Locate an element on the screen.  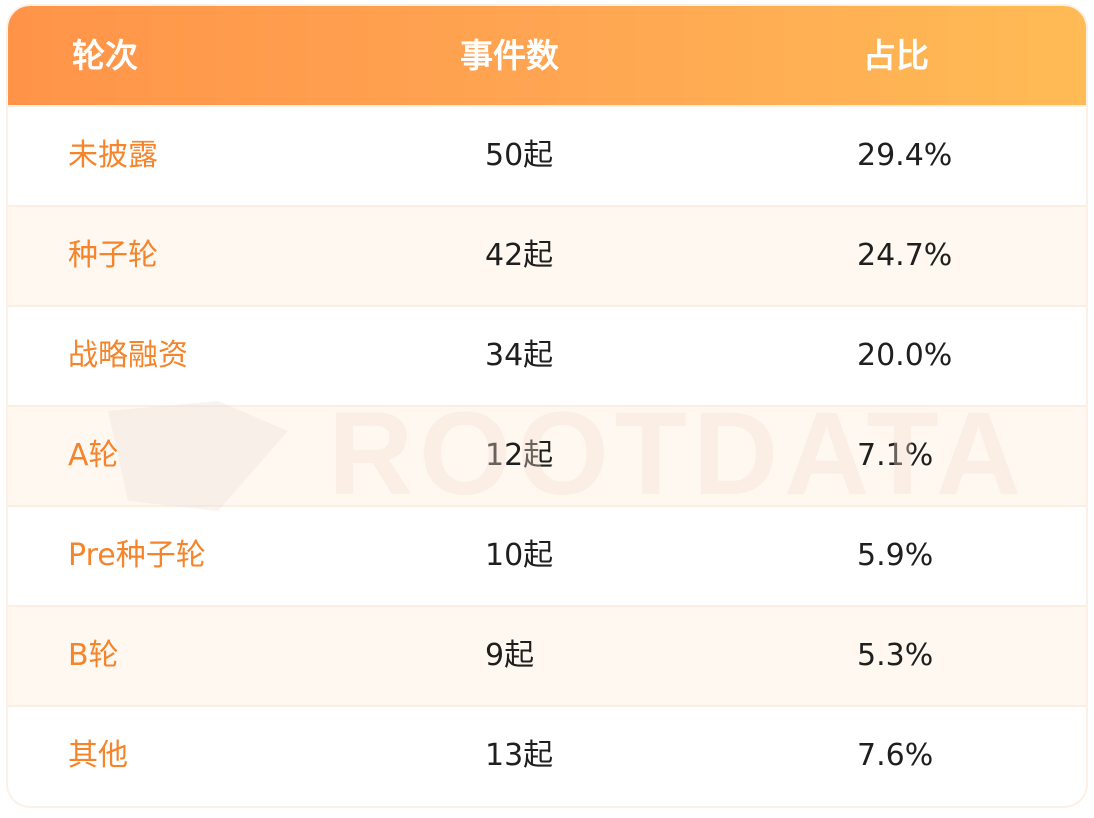
cell-event-count: 42起 is located at coordinates (519, 255).